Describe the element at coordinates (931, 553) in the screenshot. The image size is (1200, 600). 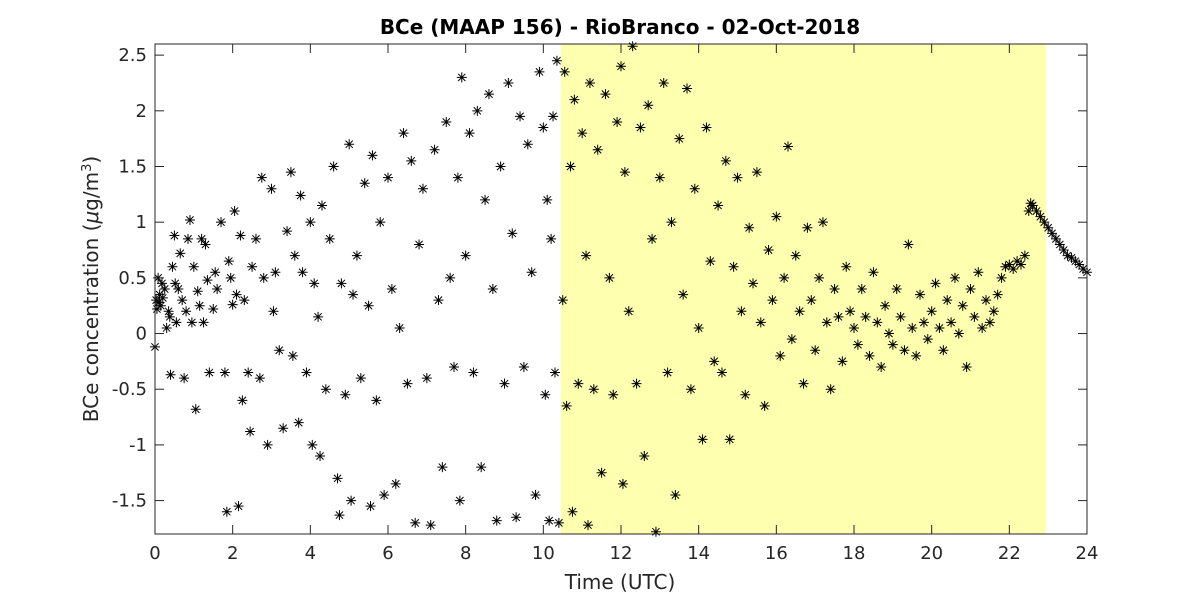
I see `x-tick-label: 20` at that location.